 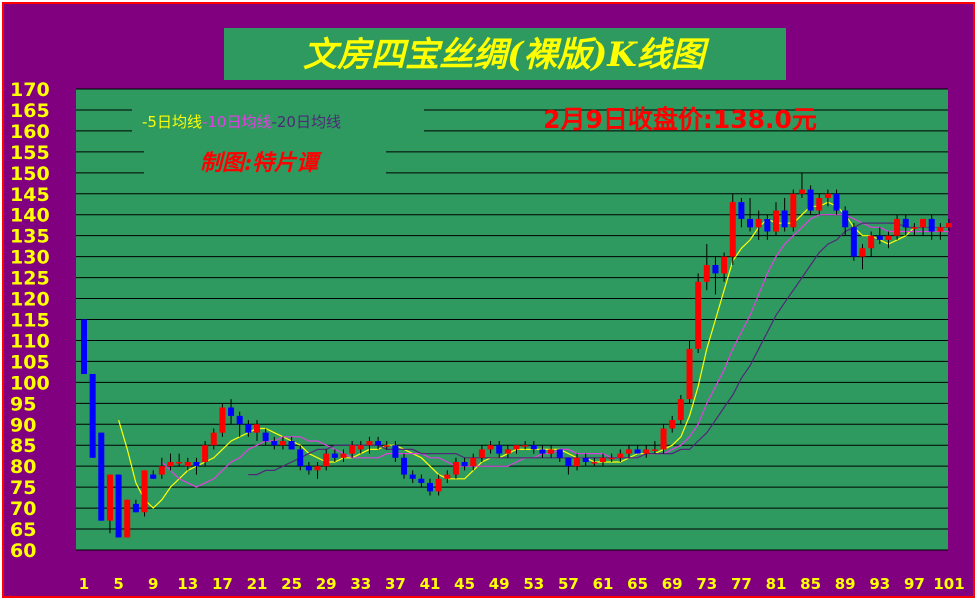 What do you see at coordinates (84, 584) in the screenshot?
I see `x-tick-label: 1` at bounding box center [84, 584].